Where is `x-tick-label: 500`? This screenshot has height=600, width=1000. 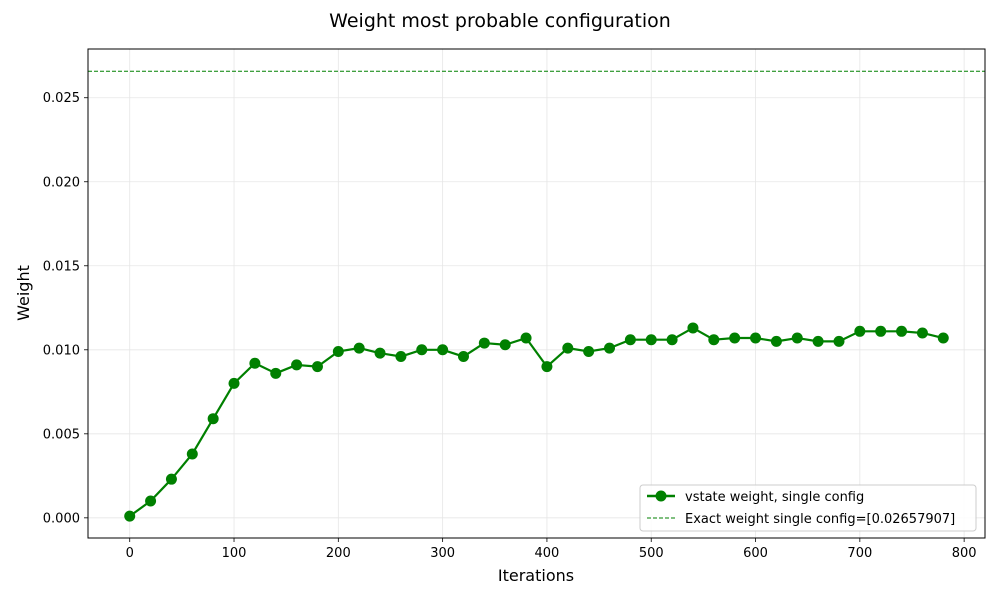
x-tick-label: 500 is located at coordinates (651, 553).